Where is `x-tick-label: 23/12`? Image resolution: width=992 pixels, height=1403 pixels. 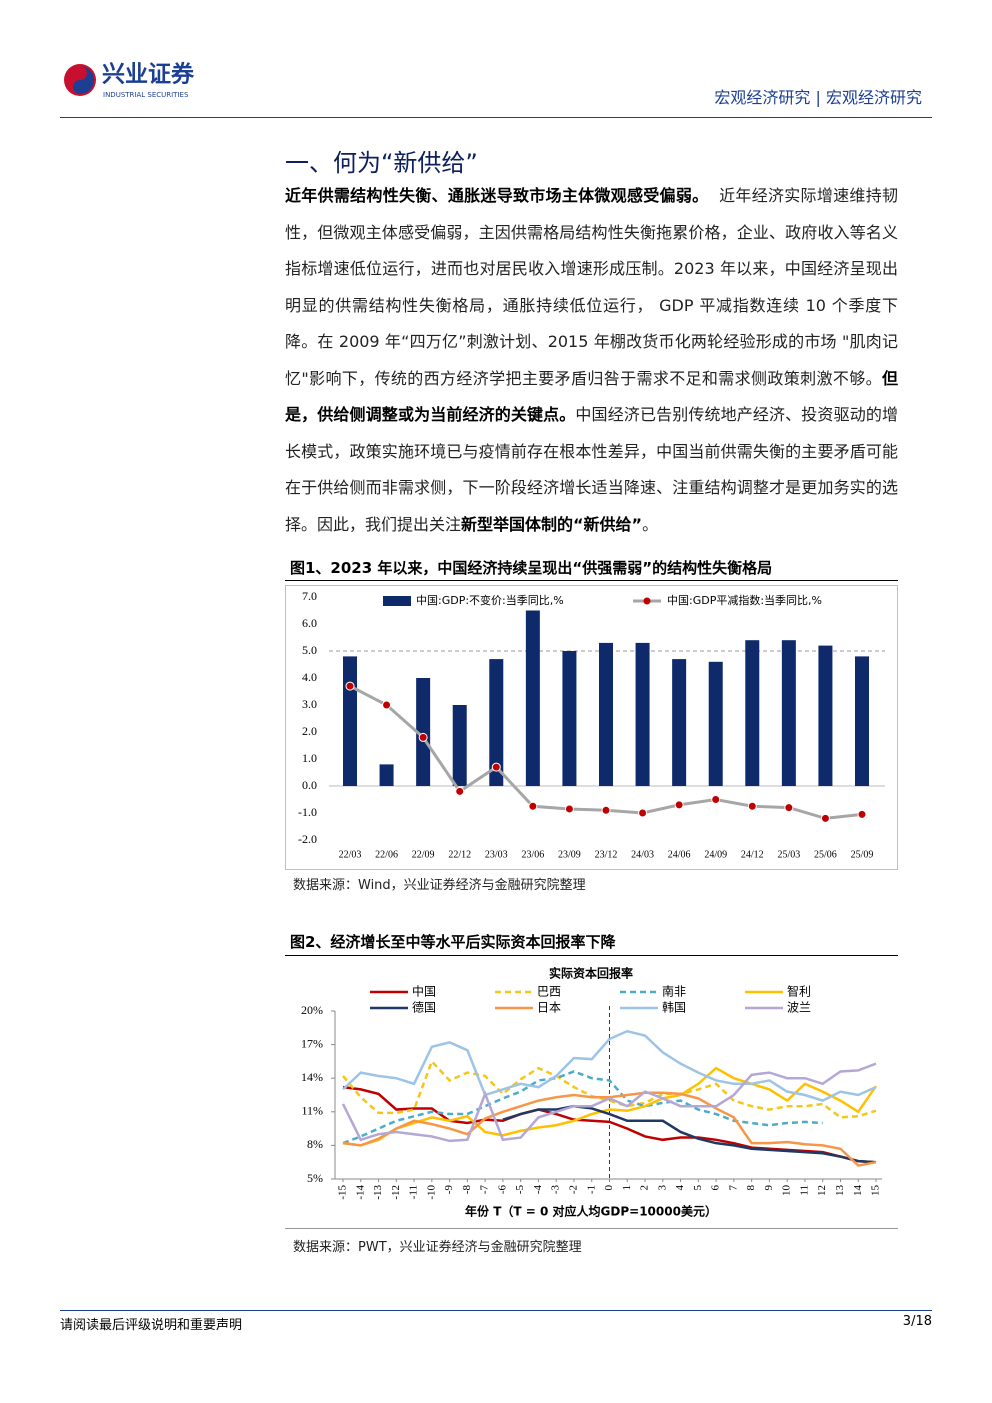
x-tick-label: 23/12 is located at coordinates (606, 854).